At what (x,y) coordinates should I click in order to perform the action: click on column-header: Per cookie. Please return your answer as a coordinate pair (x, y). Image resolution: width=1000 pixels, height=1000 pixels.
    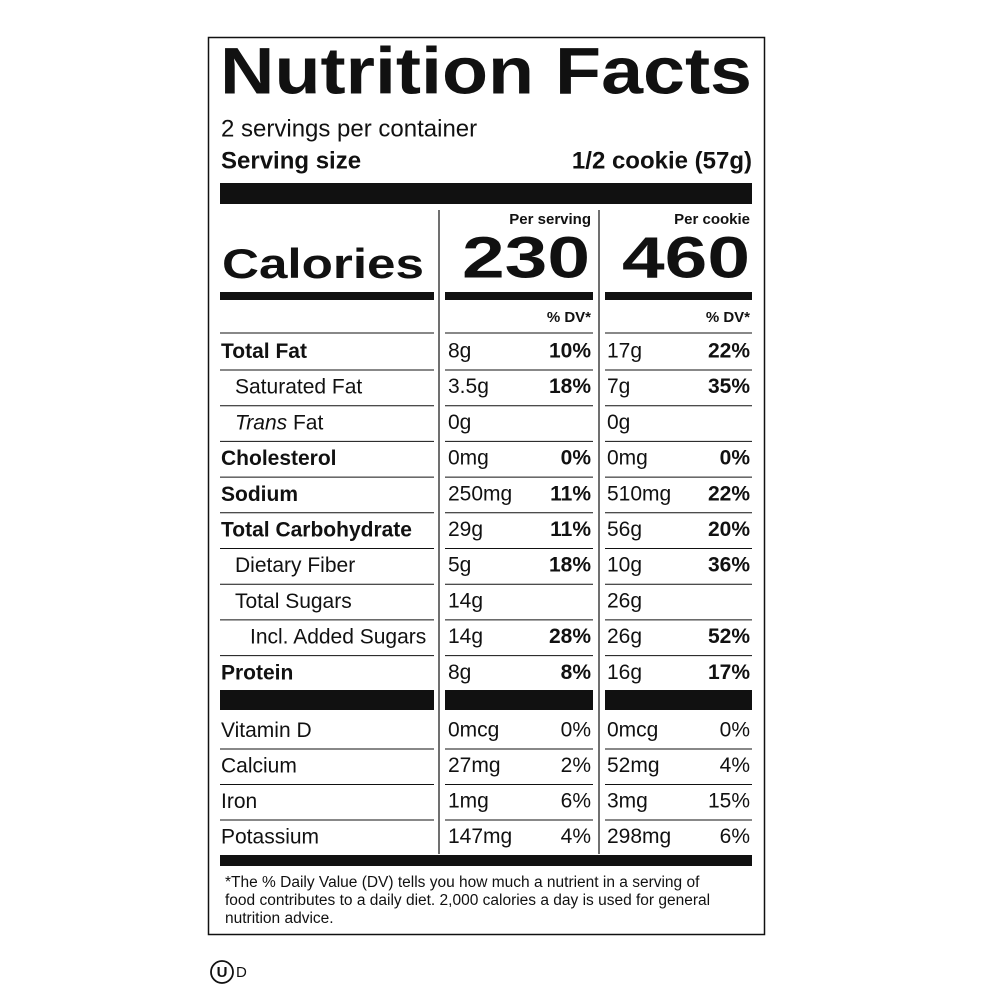
    Looking at the image, I should click on (712, 219).